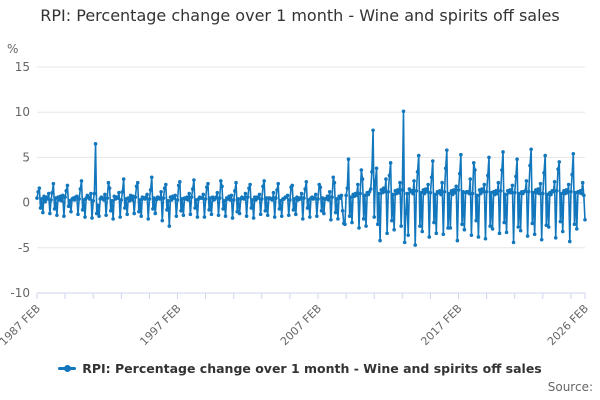 The height and width of the screenshot is (400, 600). What do you see at coordinates (441, 325) in the screenshot?
I see `x-tick-label: 2017 FEB` at bounding box center [441, 325].